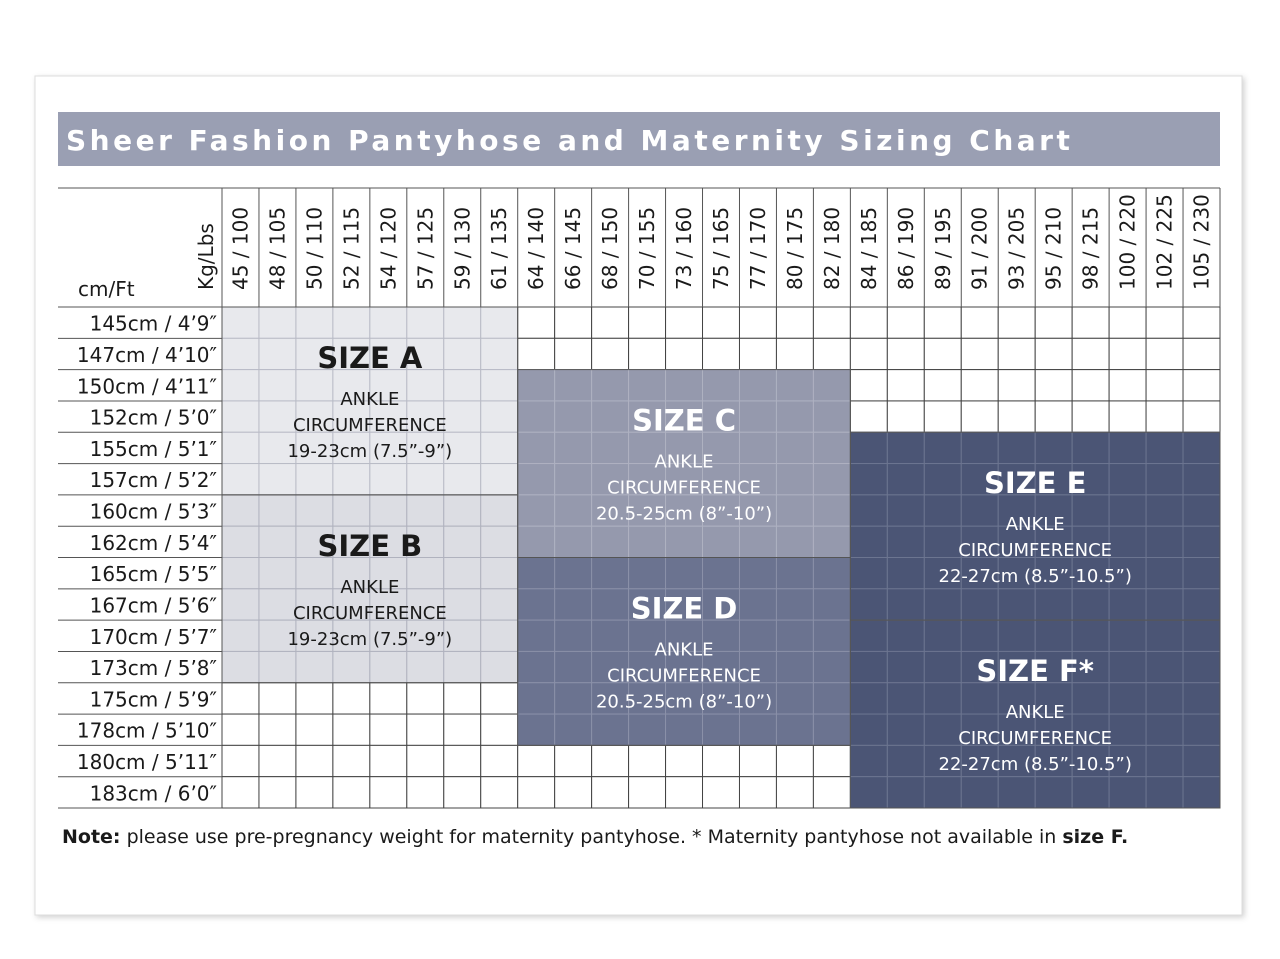 This screenshot has height=959, width=1280. Describe the element at coordinates (153, 324) in the screenshot. I see `height-label: 145cm / 4’9″` at that location.